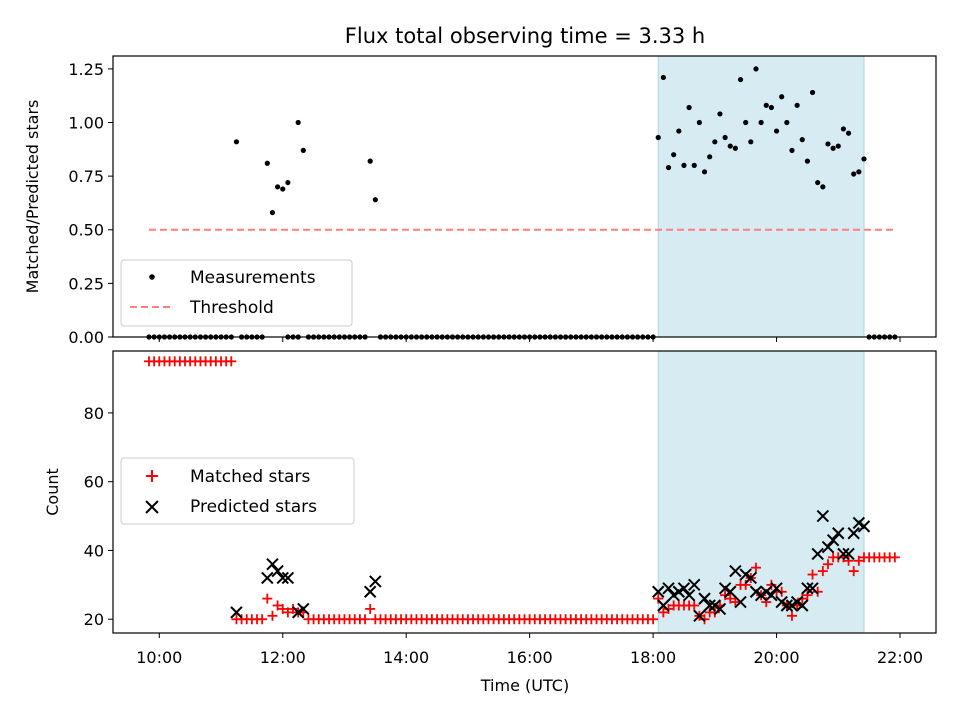  What do you see at coordinates (86, 69) in the screenshot?
I see `top-y-tick-label: 1.25` at bounding box center [86, 69].